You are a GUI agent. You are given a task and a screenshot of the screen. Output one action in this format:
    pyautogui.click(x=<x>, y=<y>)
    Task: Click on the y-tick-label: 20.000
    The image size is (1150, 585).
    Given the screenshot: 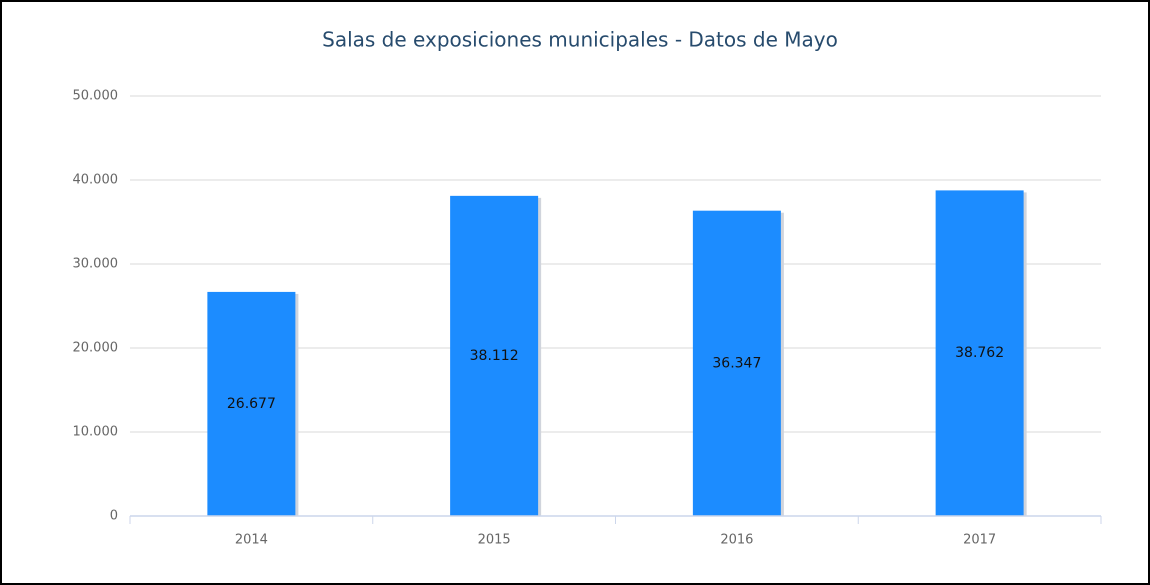 What is the action you would take?
    pyautogui.click(x=96, y=348)
    